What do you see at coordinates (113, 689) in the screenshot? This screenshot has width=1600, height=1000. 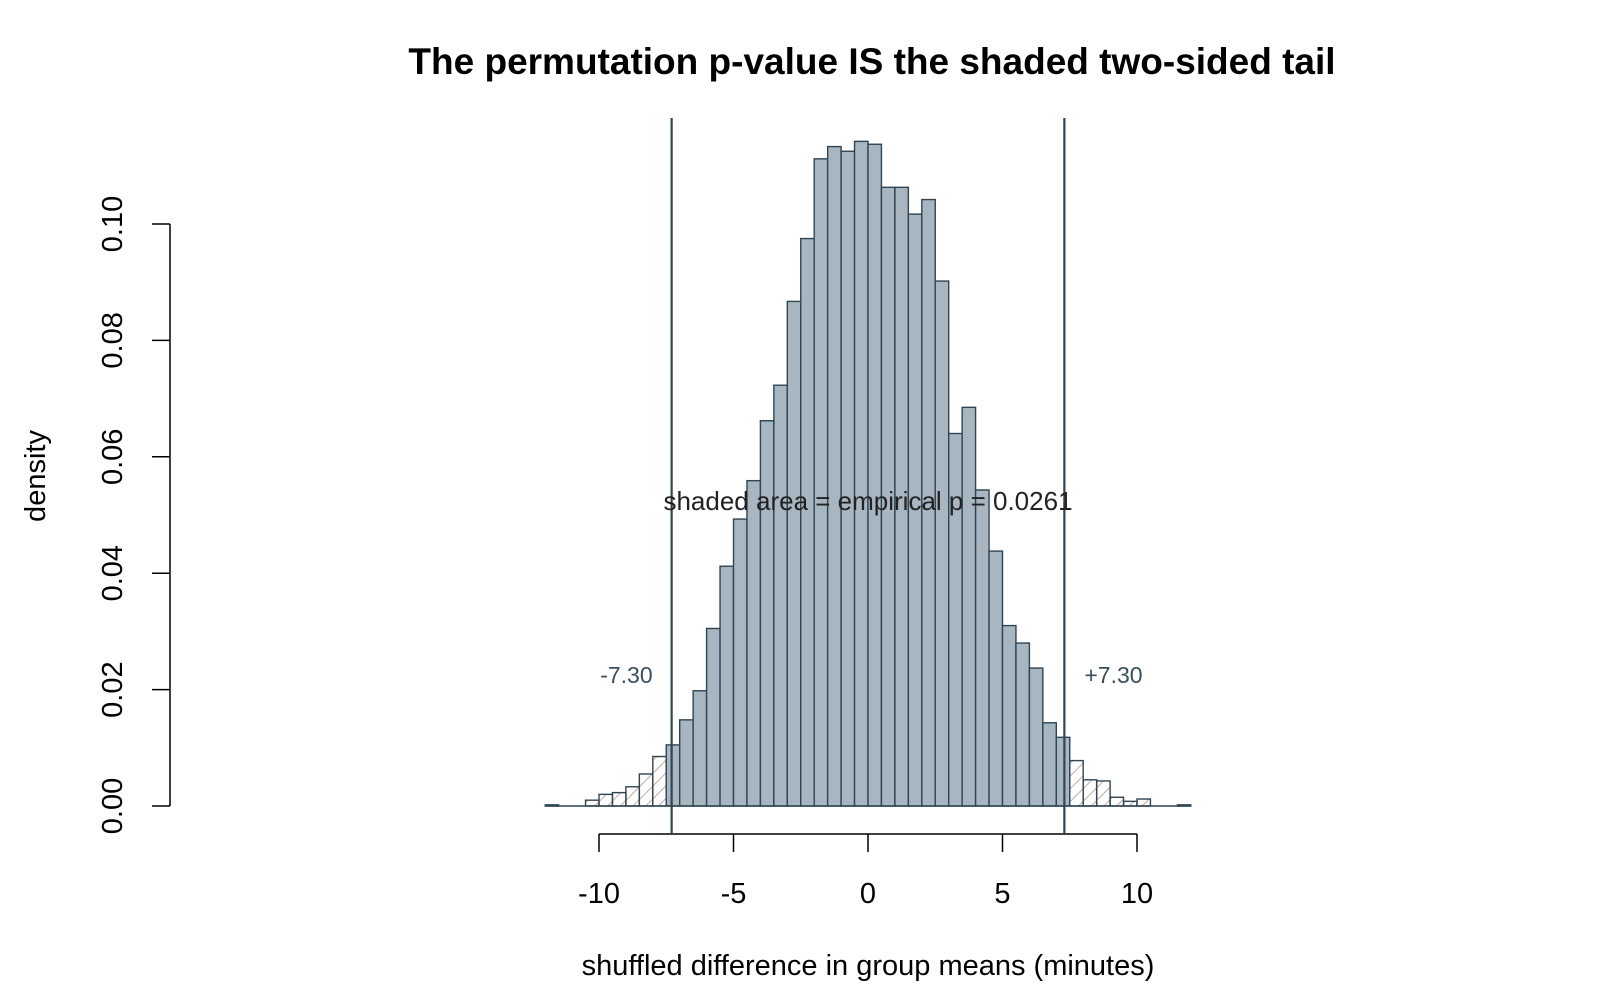 I see `y-tick-label: 0.02` at bounding box center [113, 689].